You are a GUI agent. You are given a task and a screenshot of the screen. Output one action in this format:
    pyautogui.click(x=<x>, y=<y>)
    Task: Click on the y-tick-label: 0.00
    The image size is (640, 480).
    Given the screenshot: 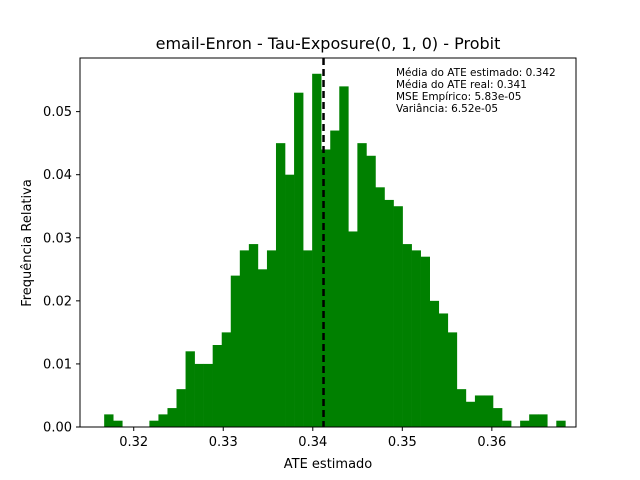 What is the action you would take?
    pyautogui.click(x=57, y=428)
    